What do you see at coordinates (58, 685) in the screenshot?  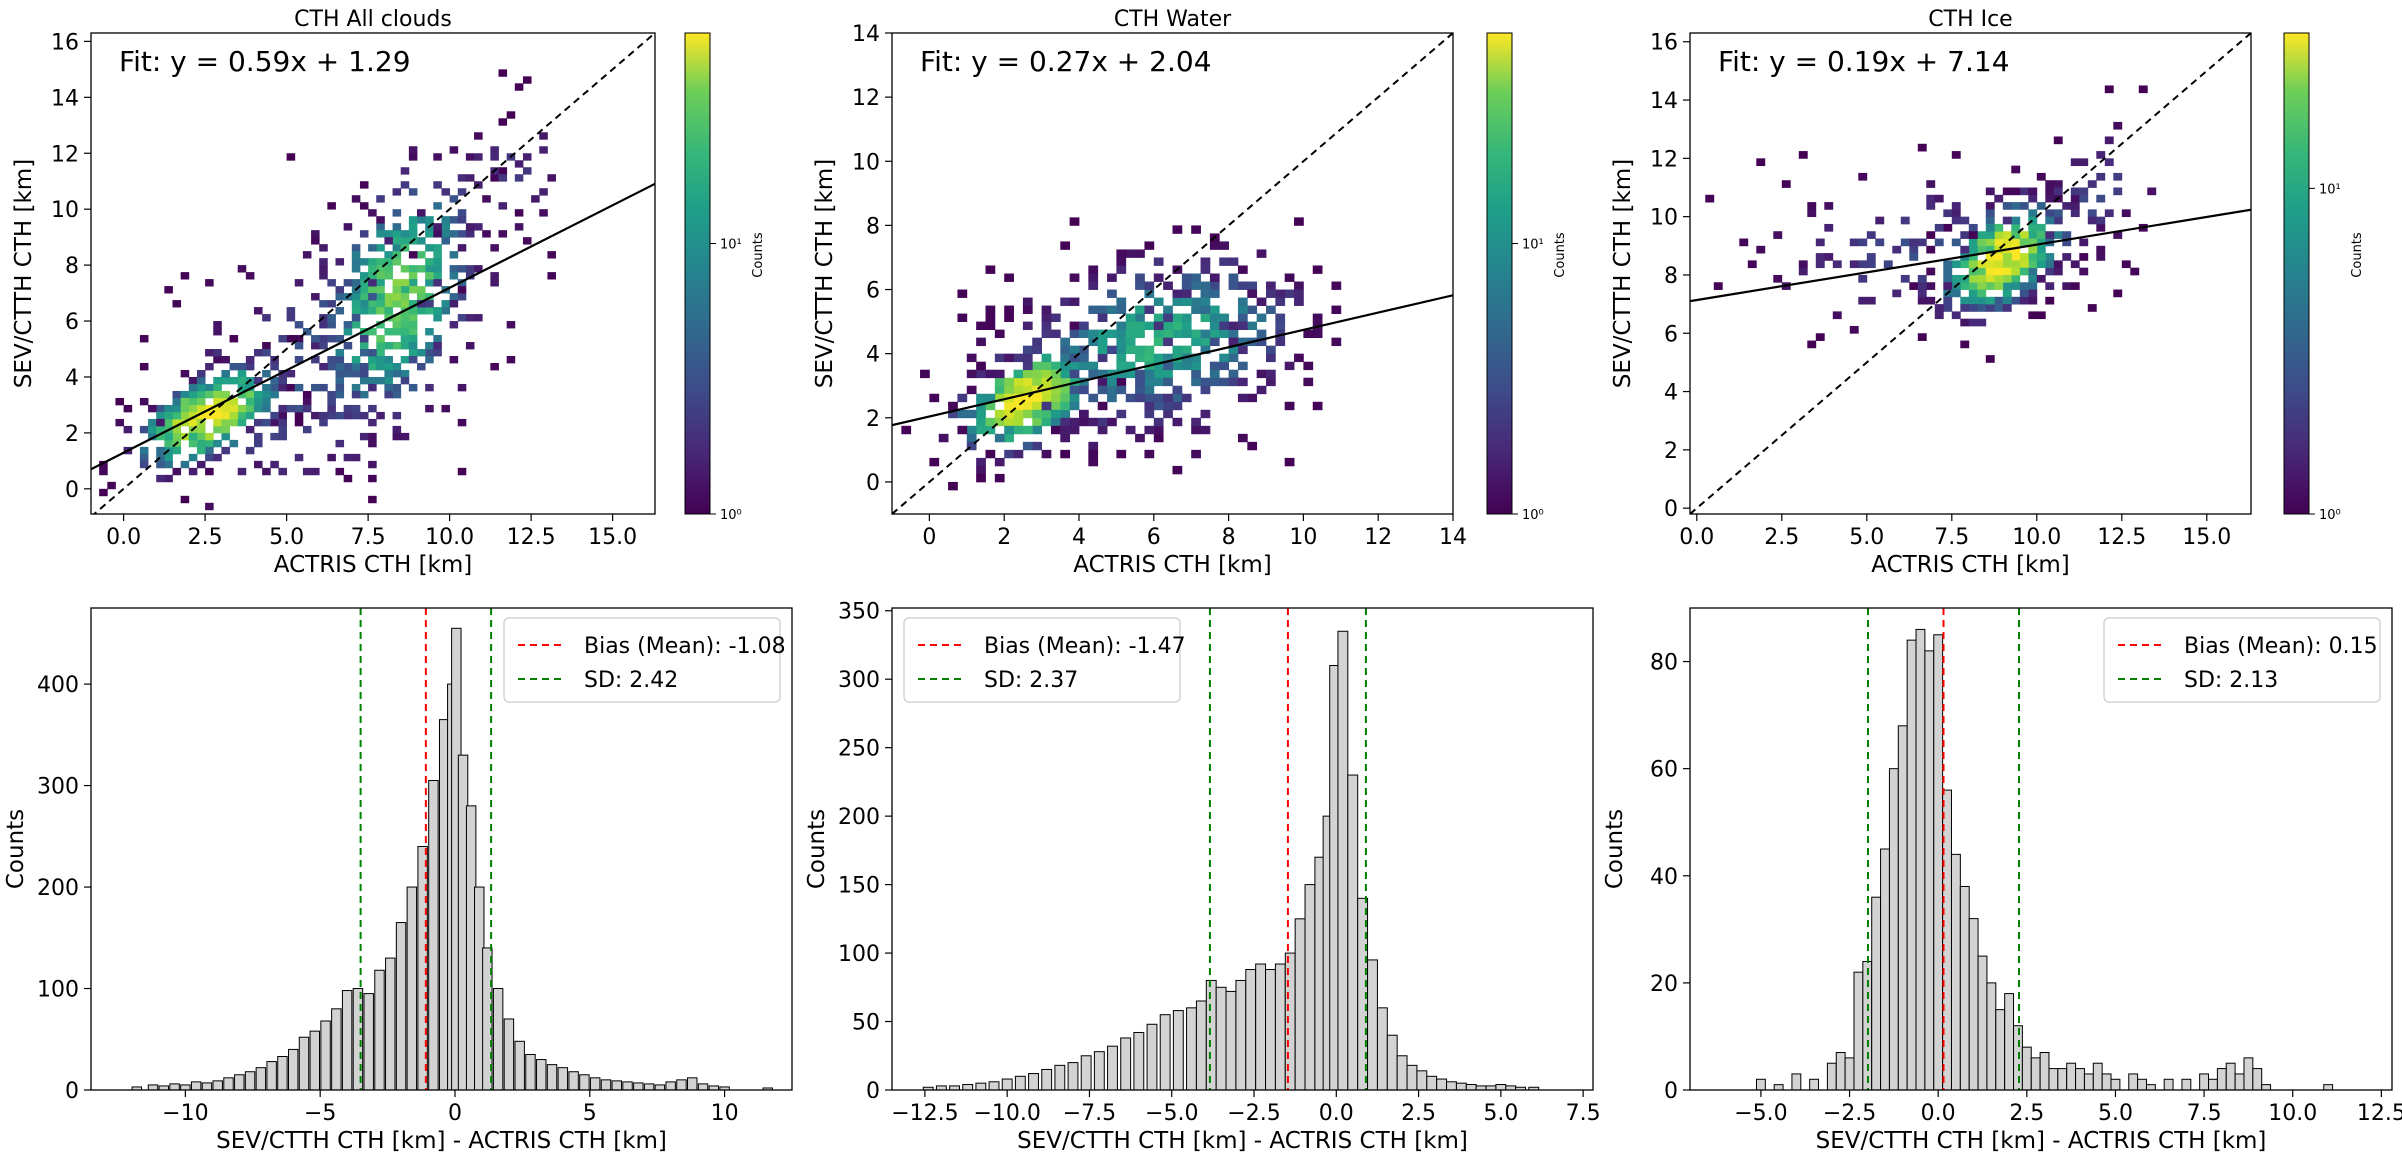 I see `y-tick-label: 400` at bounding box center [58, 685].